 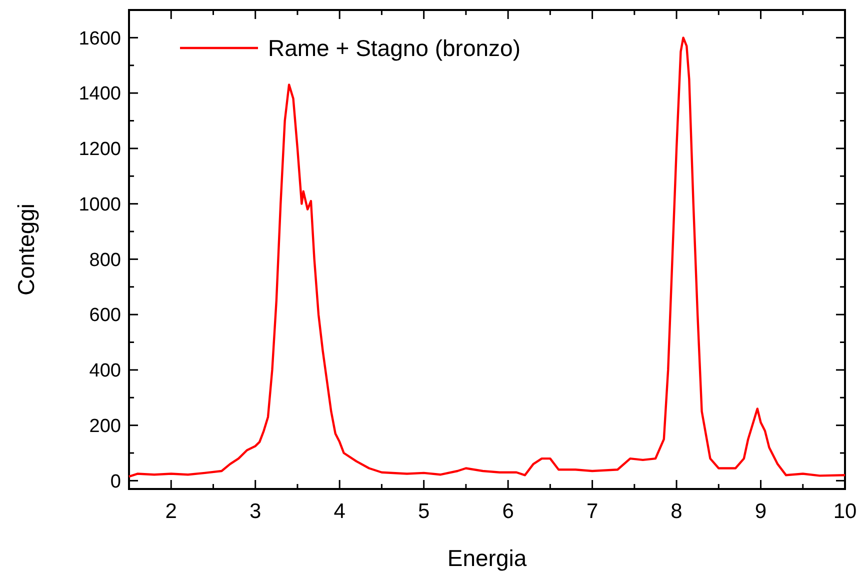 What do you see at coordinates (487, 558) in the screenshot?
I see `x-axis-title: Energia` at bounding box center [487, 558].